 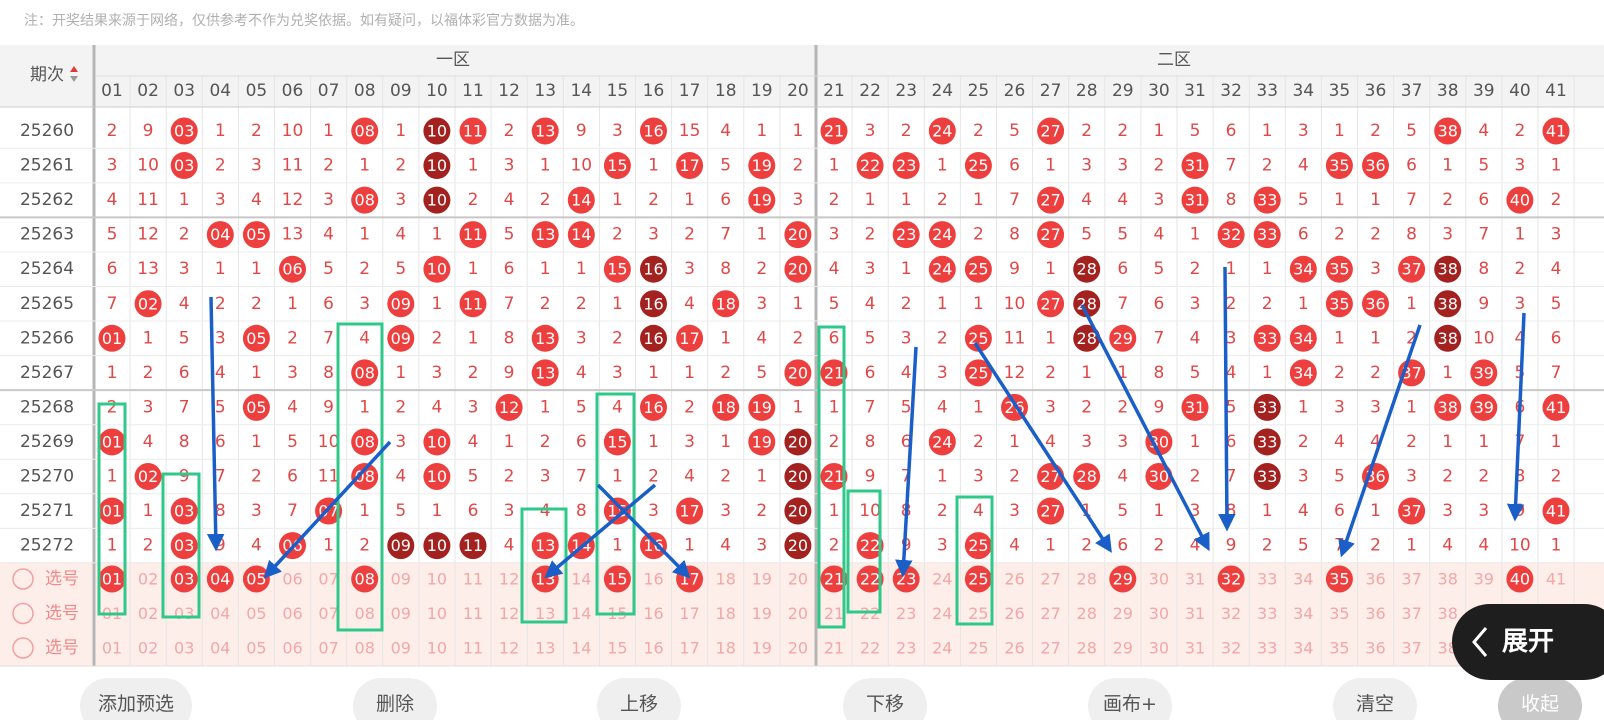 I want to click on select-number: 22, so click(x=870, y=648).